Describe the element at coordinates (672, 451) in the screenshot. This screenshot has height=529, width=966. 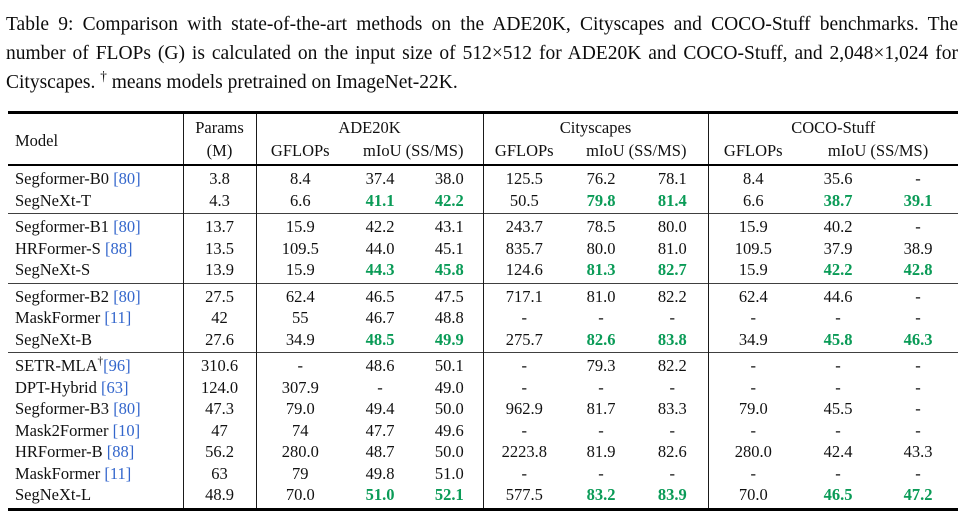
I see `cityscapes-miou-ms-cell: 82.6` at that location.